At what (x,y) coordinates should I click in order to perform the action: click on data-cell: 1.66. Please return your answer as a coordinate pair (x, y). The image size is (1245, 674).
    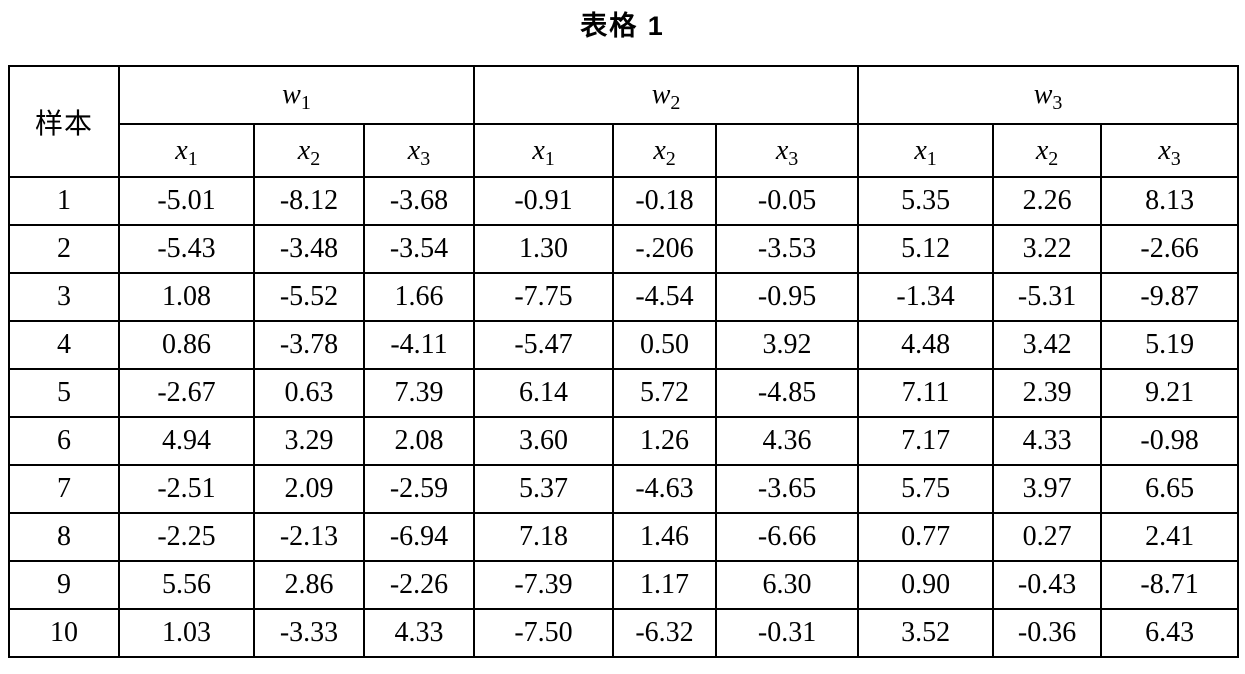
    Looking at the image, I should click on (419, 297).